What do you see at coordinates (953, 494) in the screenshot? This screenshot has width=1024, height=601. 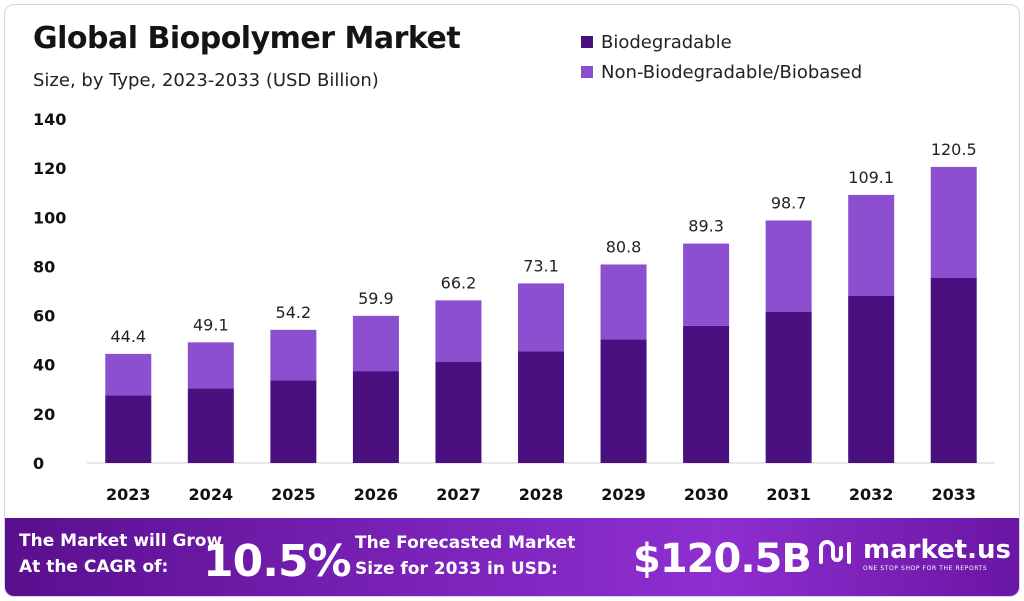 I see `x-tick-label: 2033` at bounding box center [953, 494].